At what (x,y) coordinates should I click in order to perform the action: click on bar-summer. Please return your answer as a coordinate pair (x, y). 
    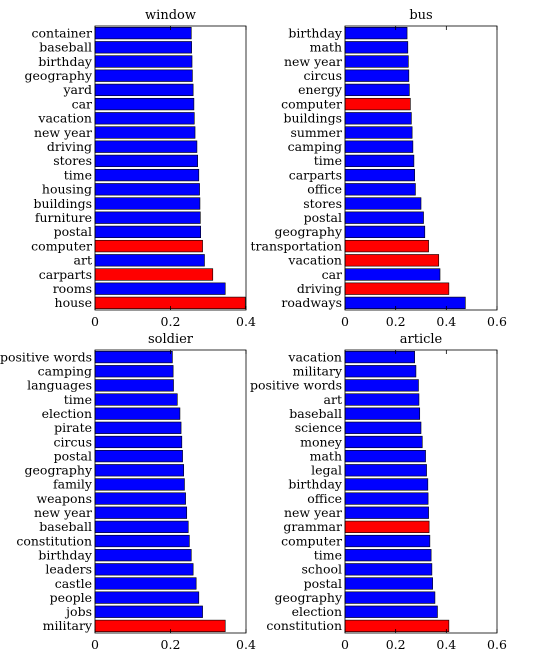
    Looking at the image, I should click on (378, 132).